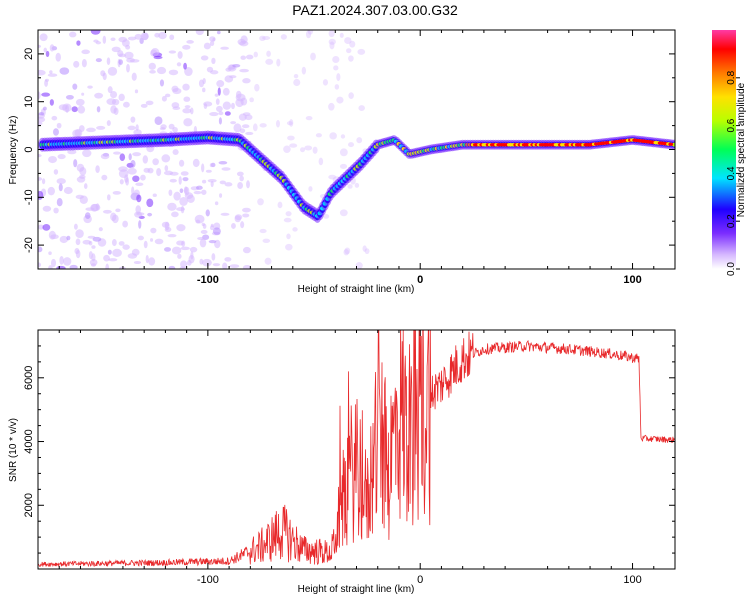 The width and height of the screenshot is (750, 600). I want to click on colorbar-tick-label: 0.8, so click(731, 77).